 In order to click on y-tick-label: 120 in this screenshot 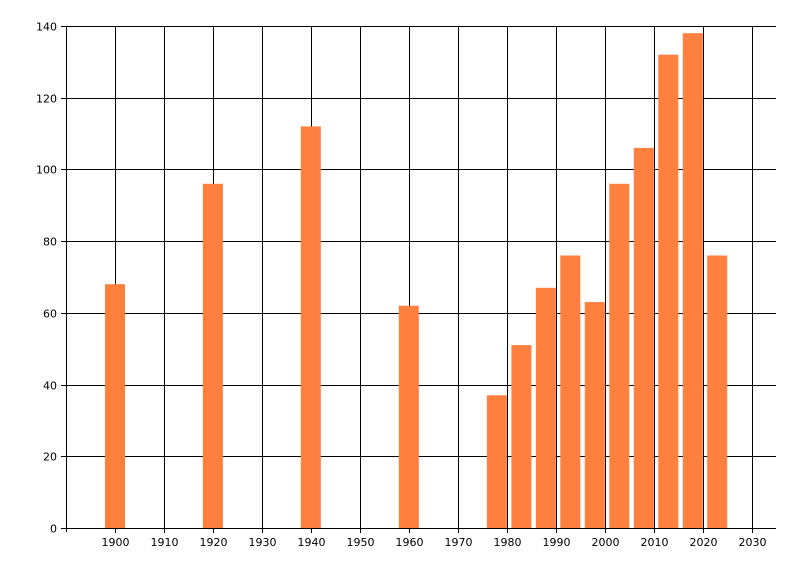, I will do `click(46, 99)`.